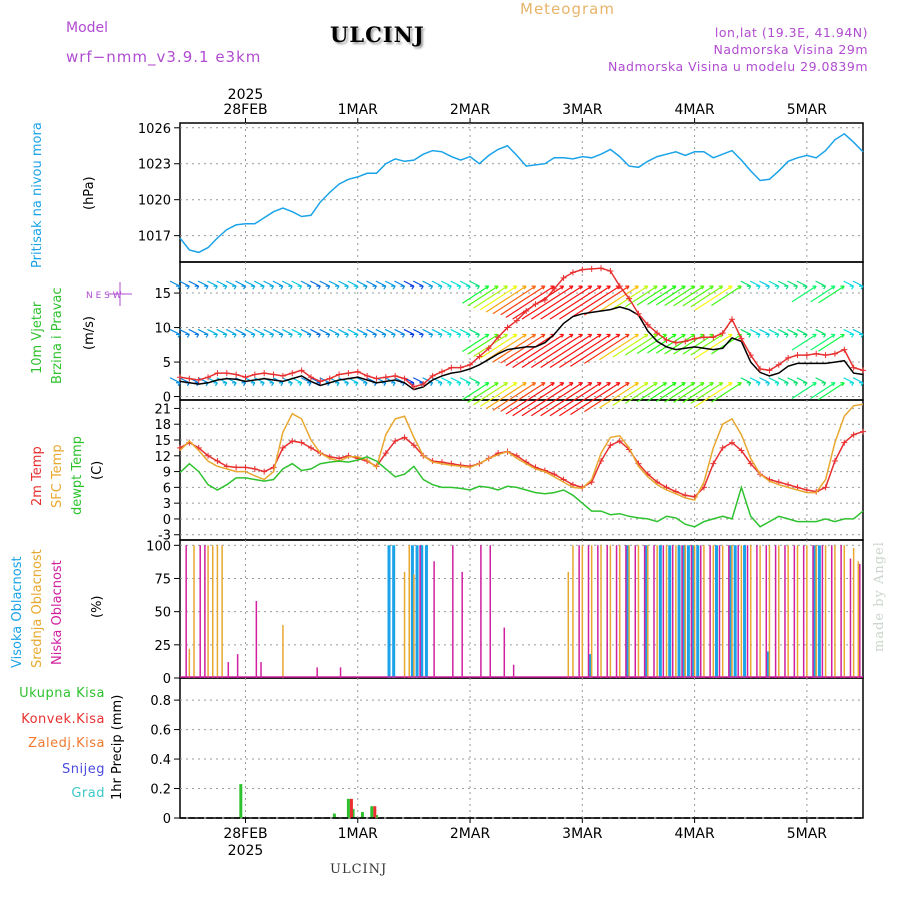 The image size is (900, 900). I want to click on bottom-year-label: 2025, so click(246, 851).